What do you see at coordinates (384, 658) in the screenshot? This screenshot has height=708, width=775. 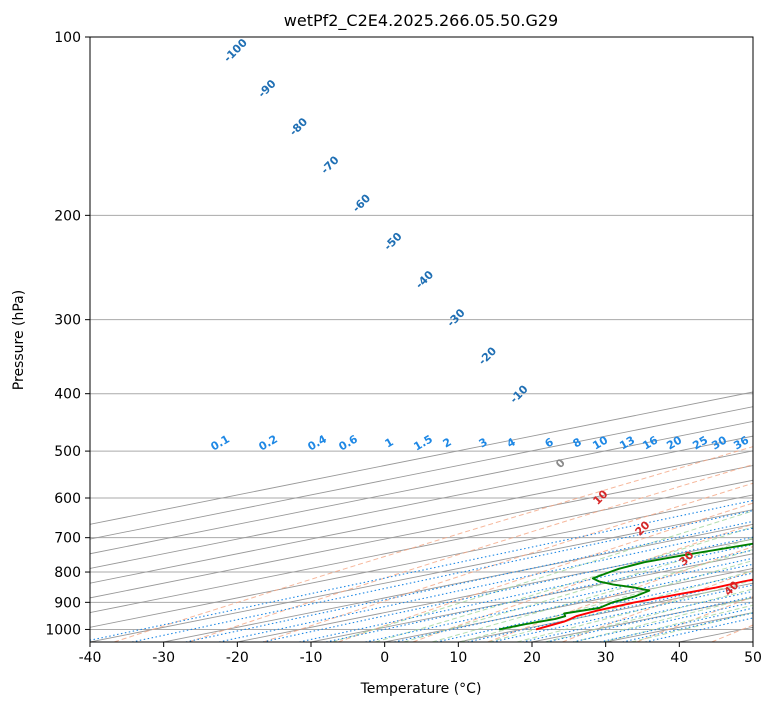 I see `x-tick-label: 0` at bounding box center [384, 658].